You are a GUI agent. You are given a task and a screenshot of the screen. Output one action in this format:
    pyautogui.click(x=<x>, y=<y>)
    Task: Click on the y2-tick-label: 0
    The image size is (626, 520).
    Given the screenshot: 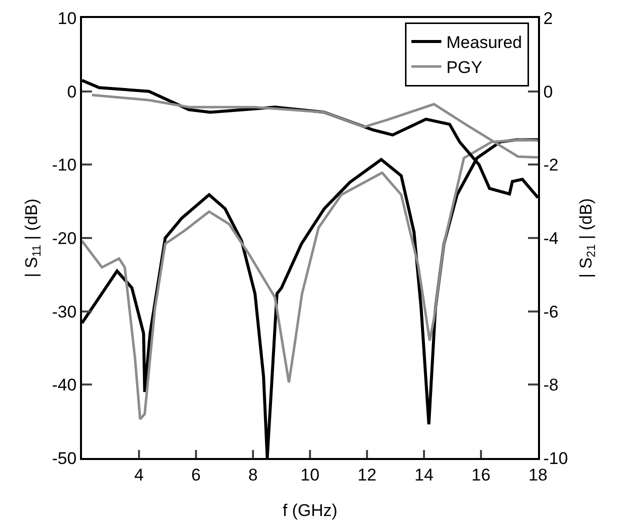 What is the action you would take?
    pyautogui.click(x=548, y=92)
    